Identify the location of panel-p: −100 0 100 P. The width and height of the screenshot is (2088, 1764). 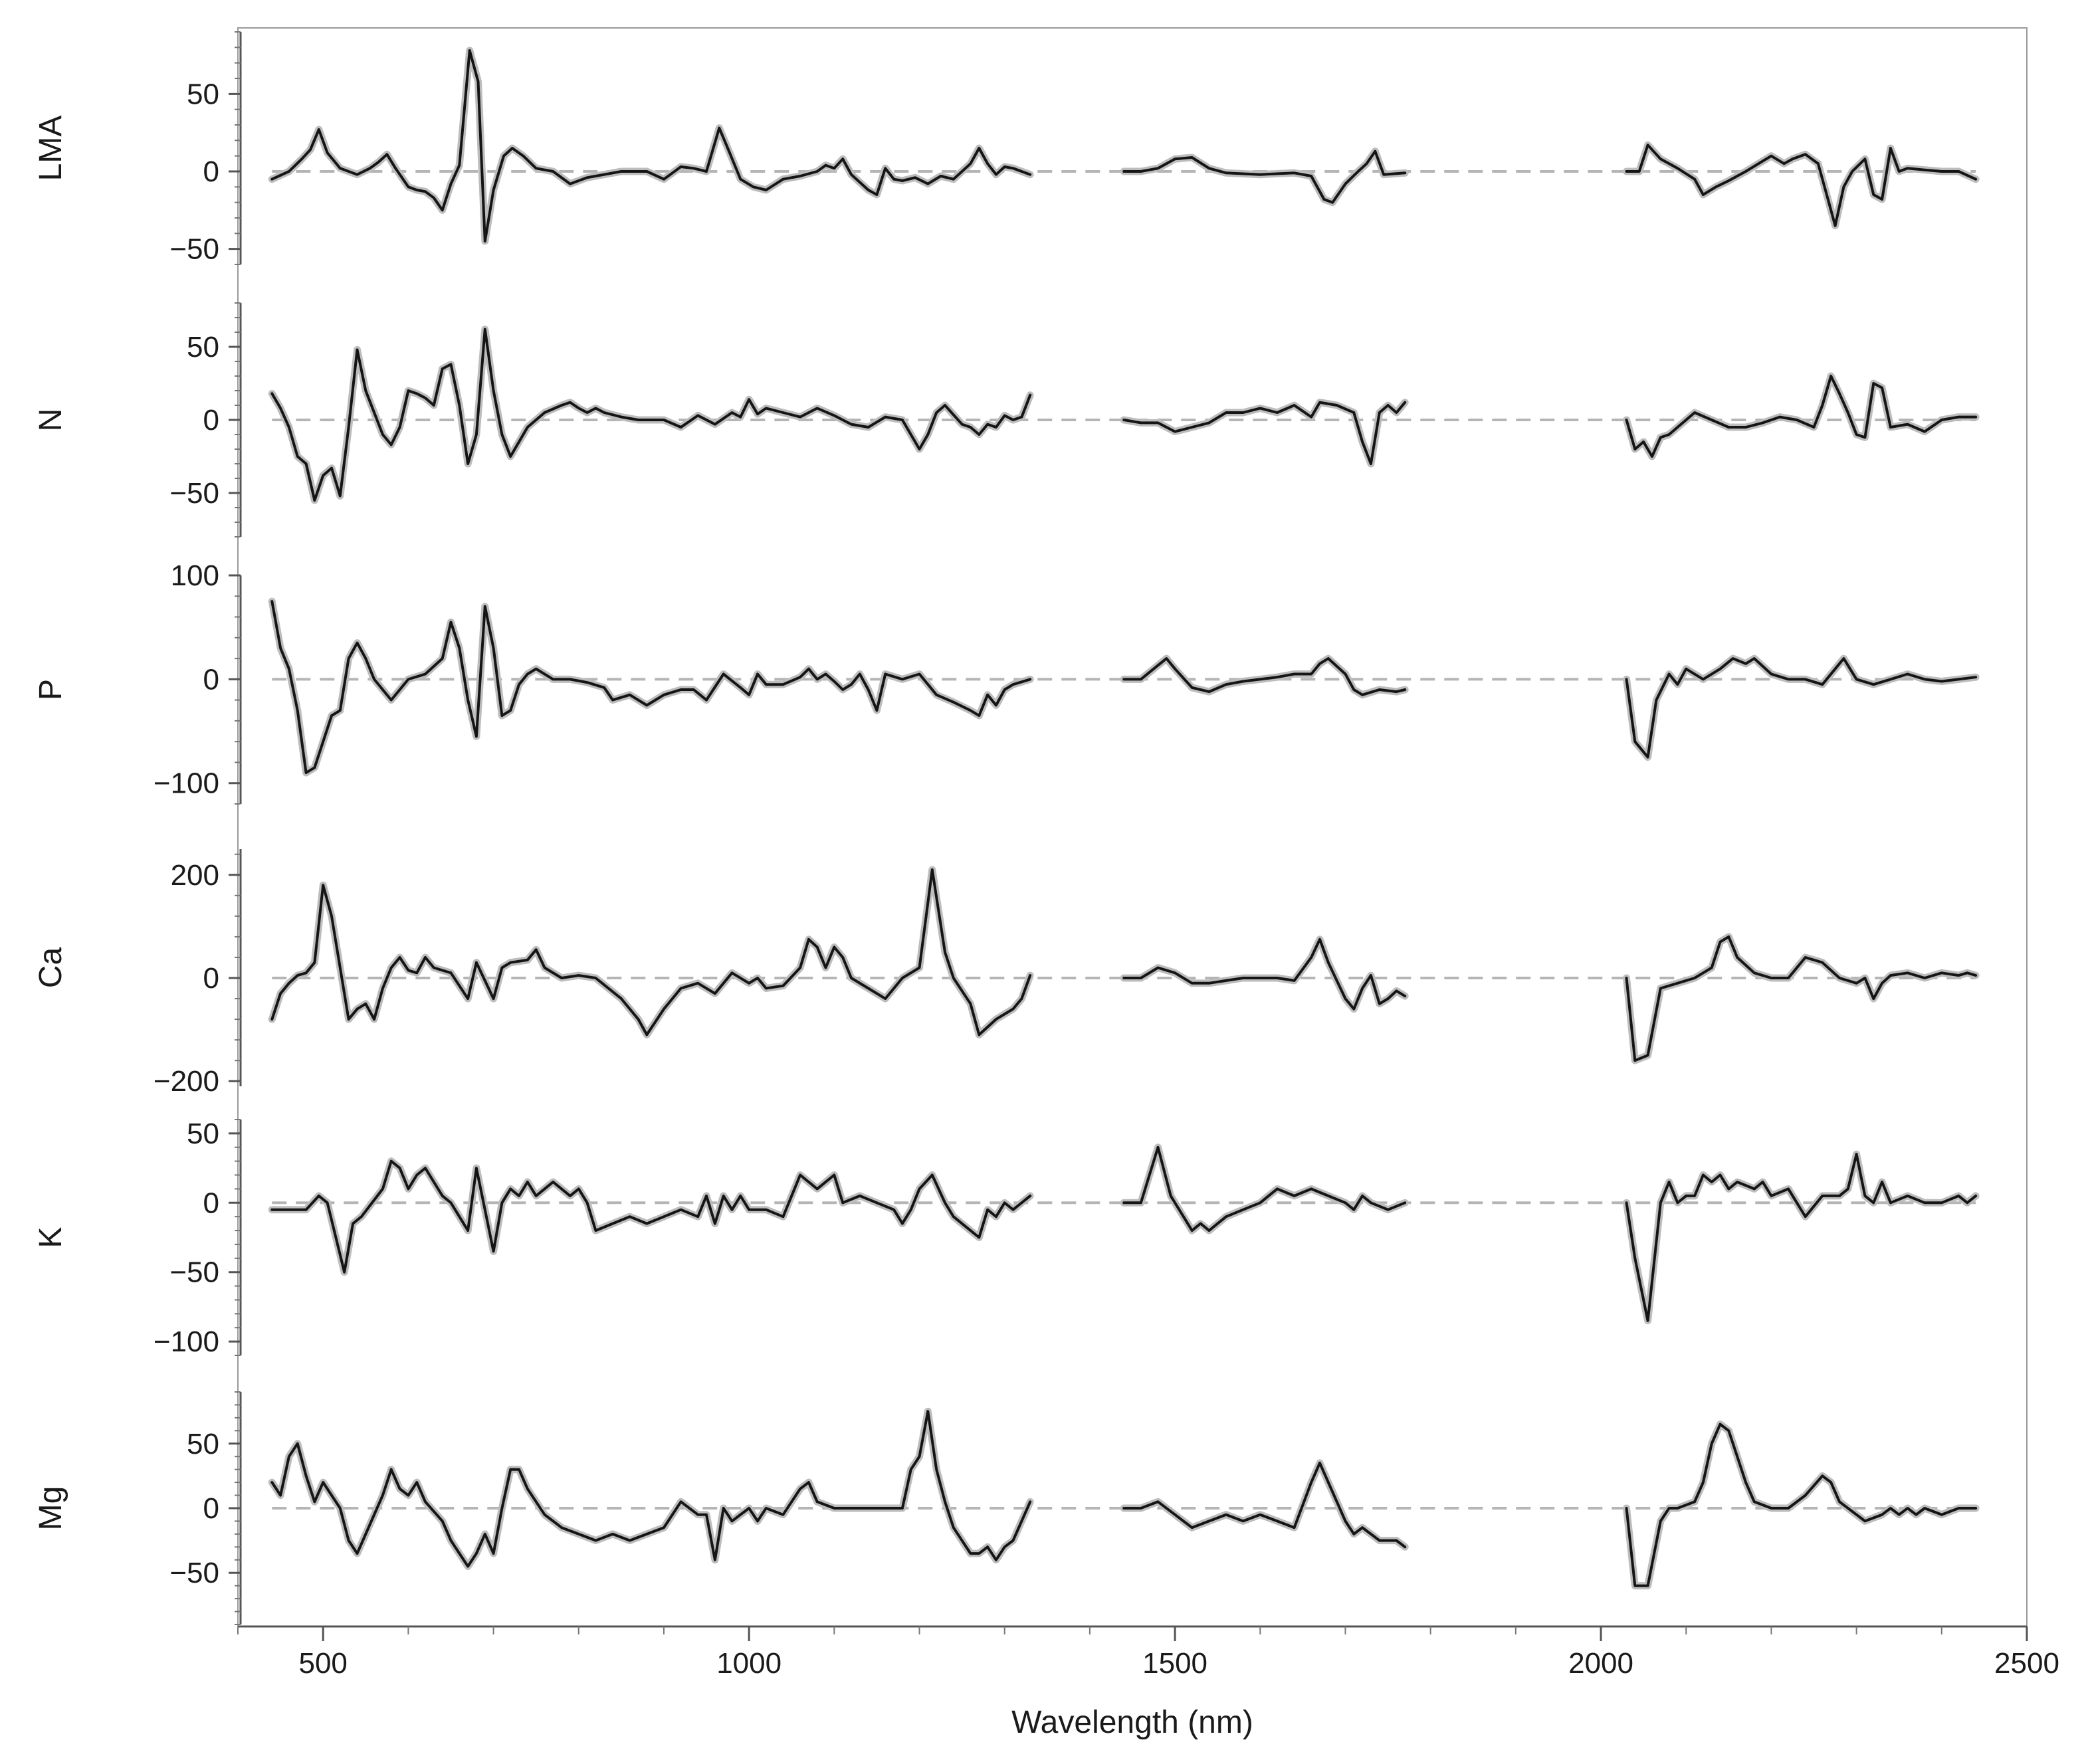
(1006, 682).